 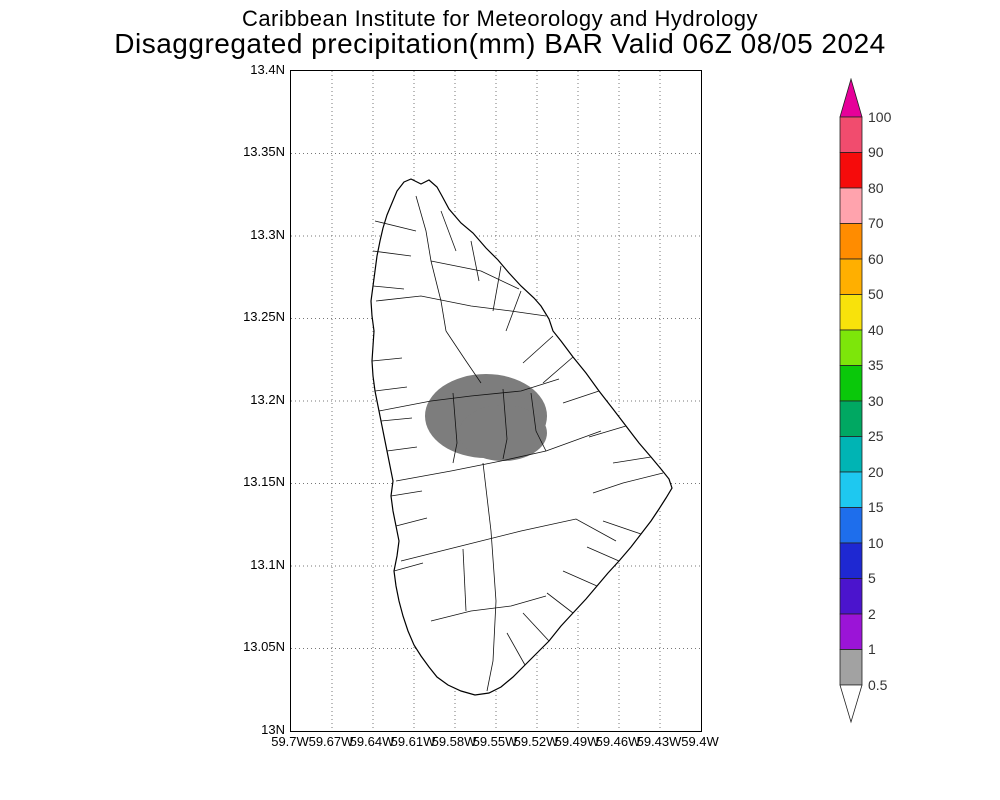 I want to click on legend-label: 50, so click(x=876, y=294).